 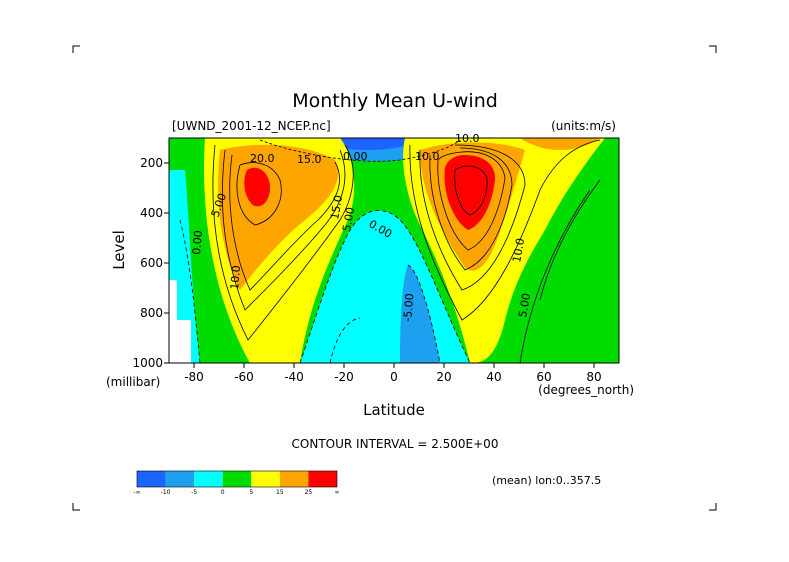 I want to click on colorbar-label: 5, so click(x=251, y=492).